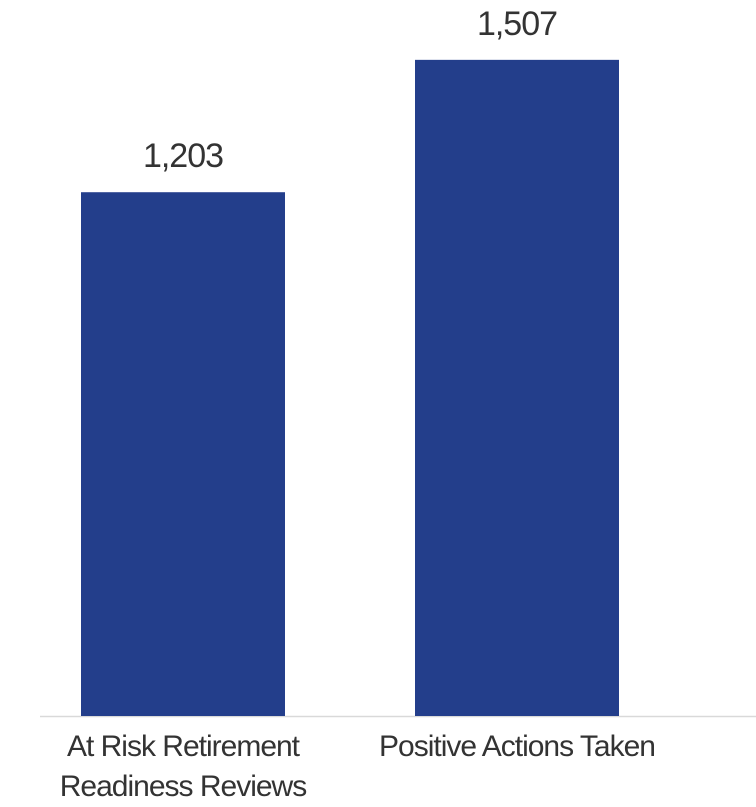 The width and height of the screenshot is (756, 807). I want to click on x-tick-label: At Risk Retirement Readiness Reviews, so click(183, 766).